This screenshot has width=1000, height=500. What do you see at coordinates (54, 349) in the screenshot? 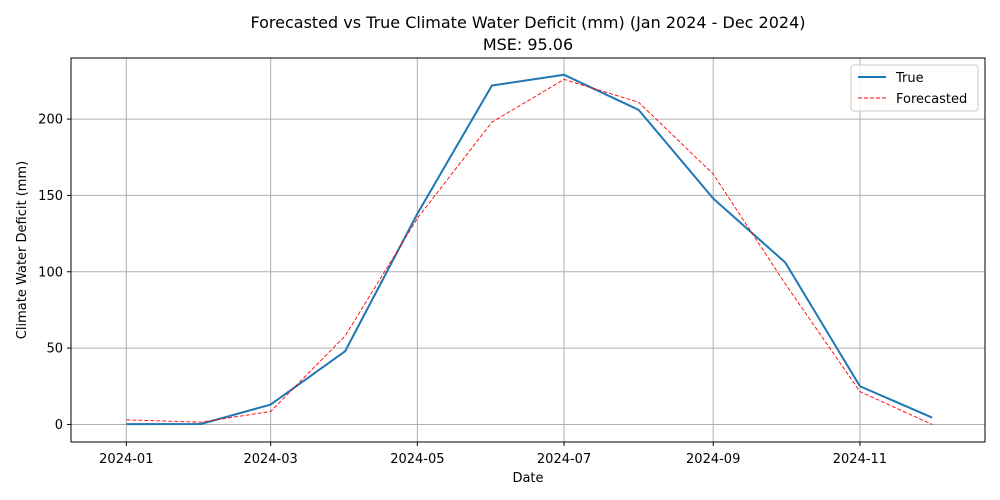
I see `y-tick-label: 50` at bounding box center [54, 349].